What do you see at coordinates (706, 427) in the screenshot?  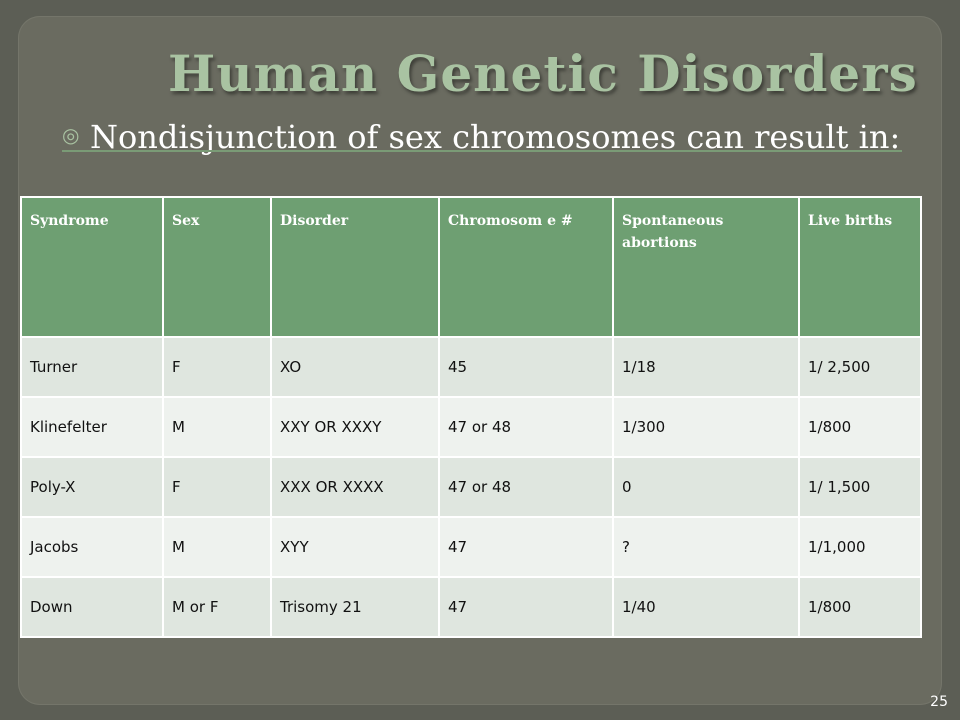 I see `cell-spontaneous-abortions: 1/300` at bounding box center [706, 427].